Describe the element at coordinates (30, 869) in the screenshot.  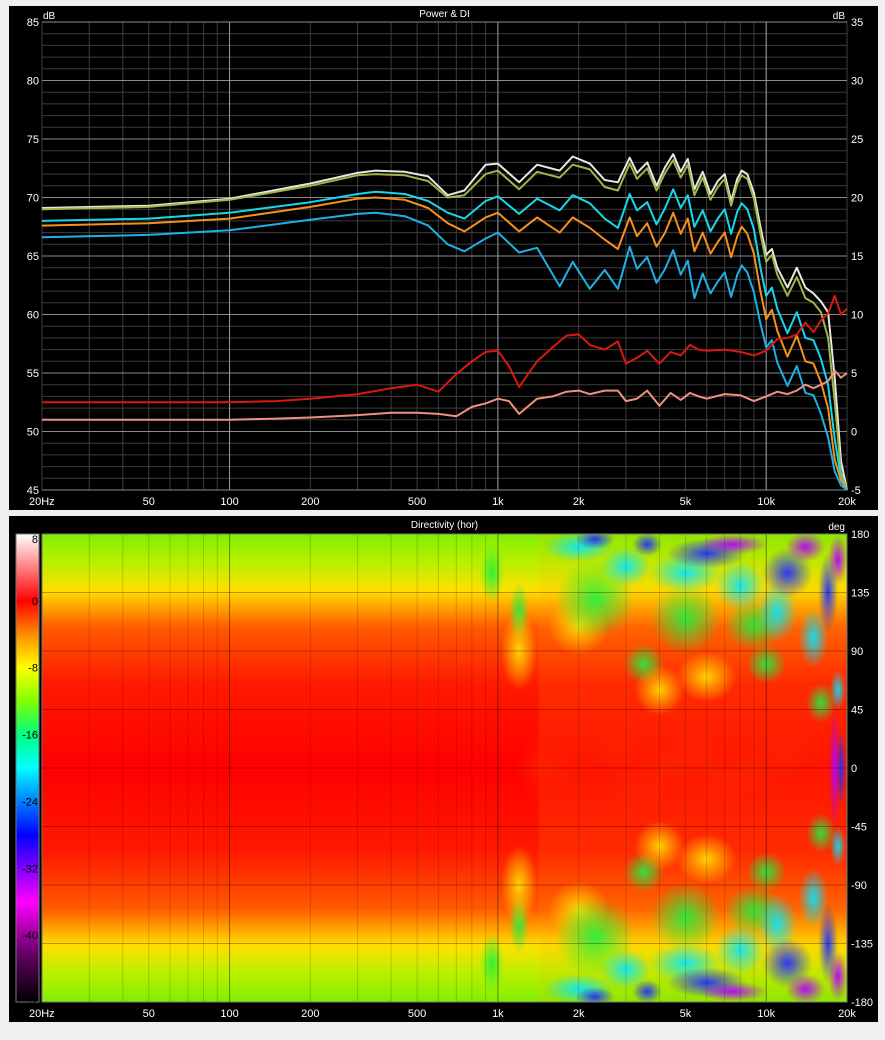
I see `colorbar-tick: -32` at that location.